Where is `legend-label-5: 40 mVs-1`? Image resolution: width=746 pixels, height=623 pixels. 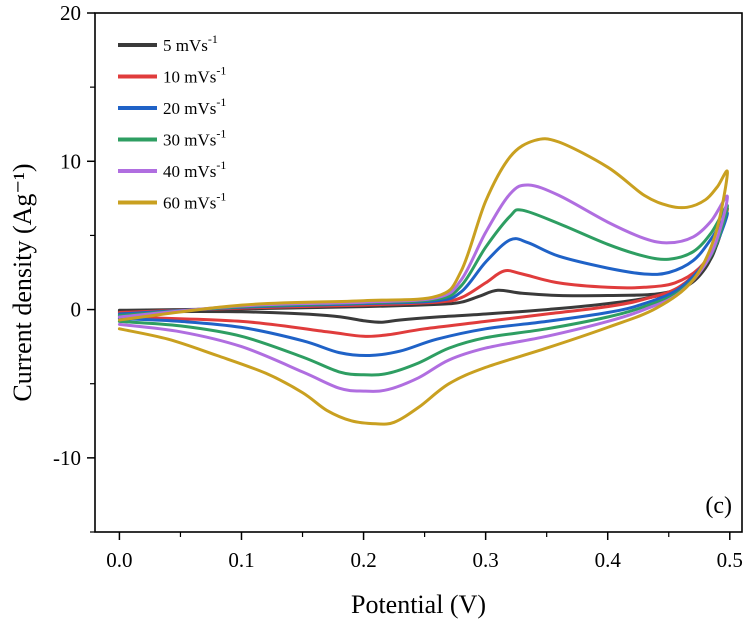
legend-label-5: 40 mVs-1 is located at coordinates (194, 169).